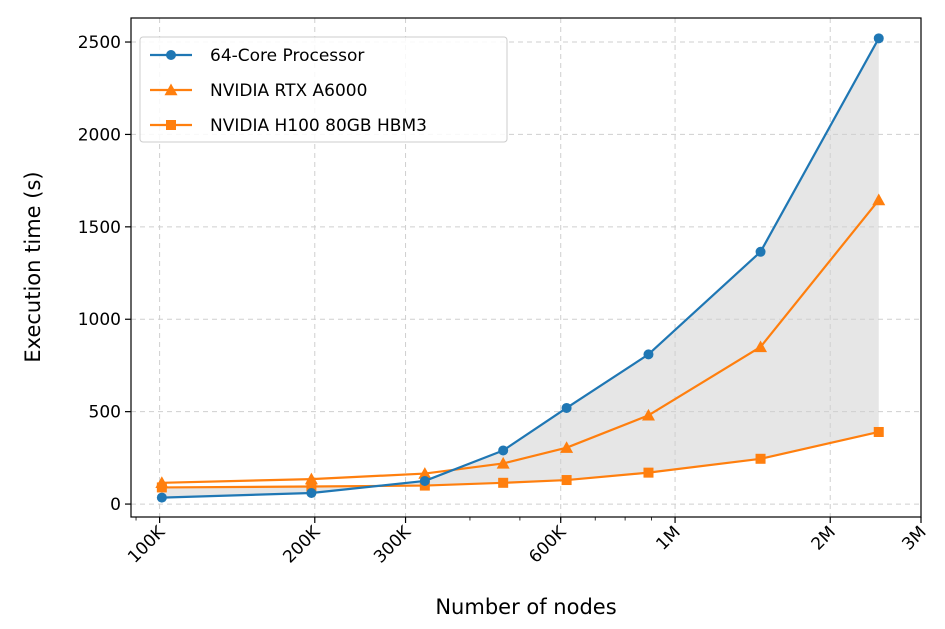 The image size is (945, 629). Describe the element at coordinates (288, 91) in the screenshot. I see `legend-label: NVIDIA RTX A6000` at that location.